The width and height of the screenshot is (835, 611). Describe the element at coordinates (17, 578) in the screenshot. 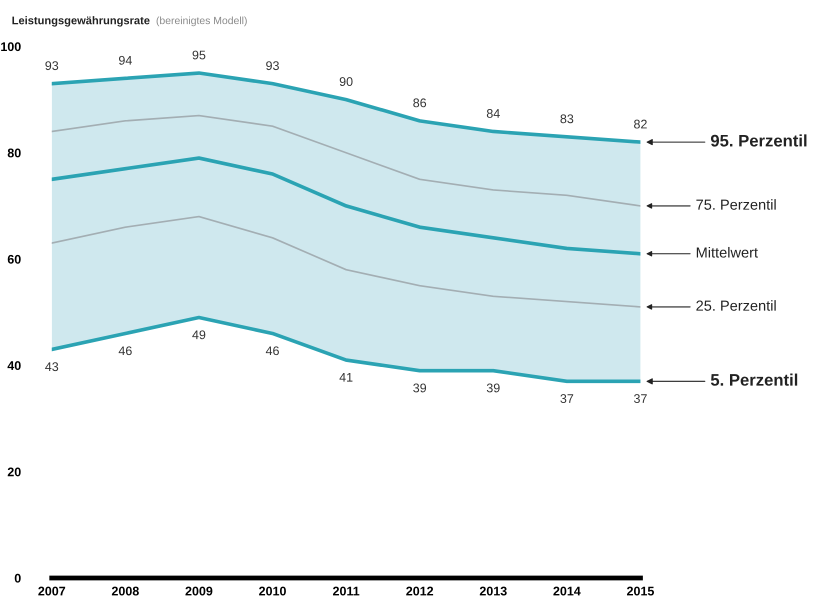

I see `y-tick-label: 0` at that location.